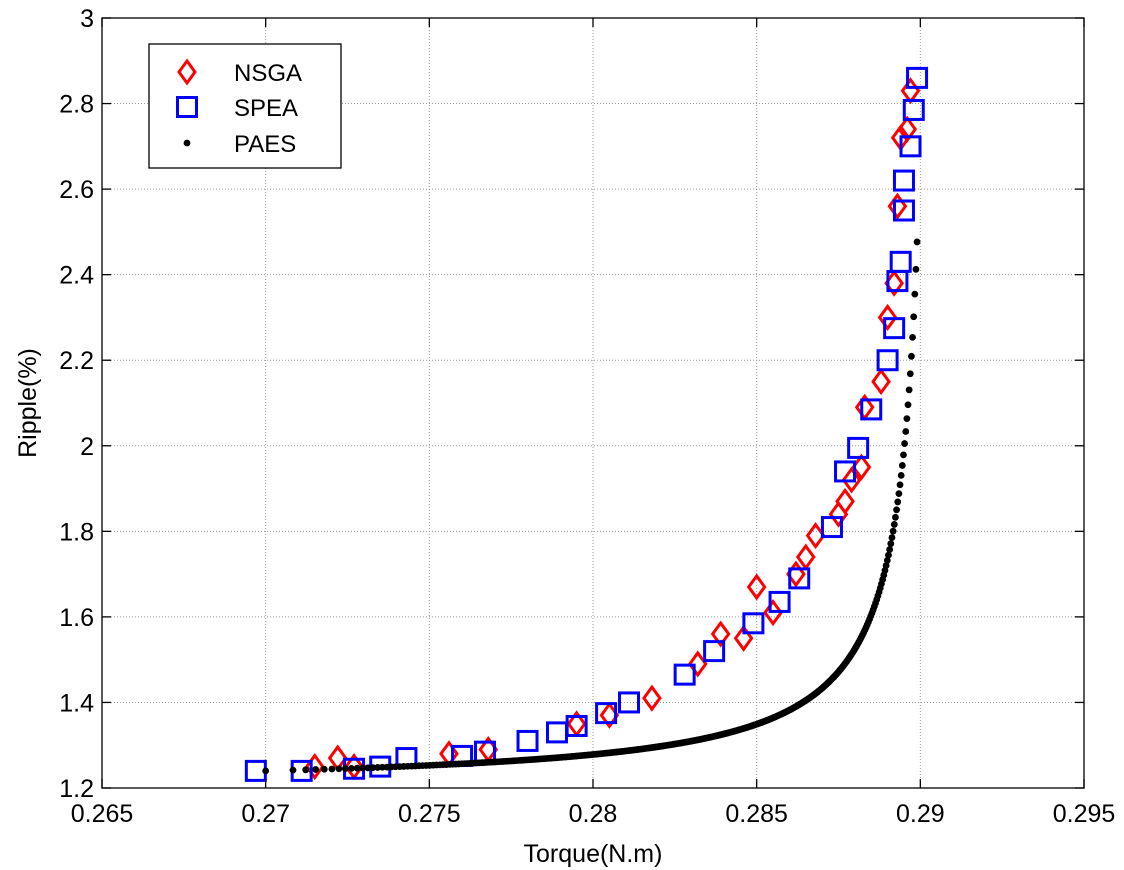 This screenshot has height=870, width=1124. I want to click on y-tick-label: 1.6, so click(76, 618).